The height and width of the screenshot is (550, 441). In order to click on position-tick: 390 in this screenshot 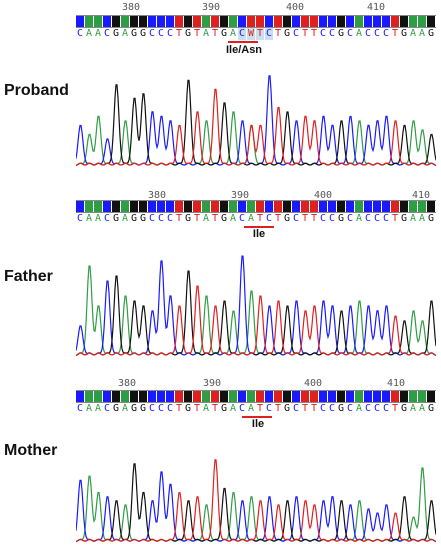, I will do `click(211, 7)`.